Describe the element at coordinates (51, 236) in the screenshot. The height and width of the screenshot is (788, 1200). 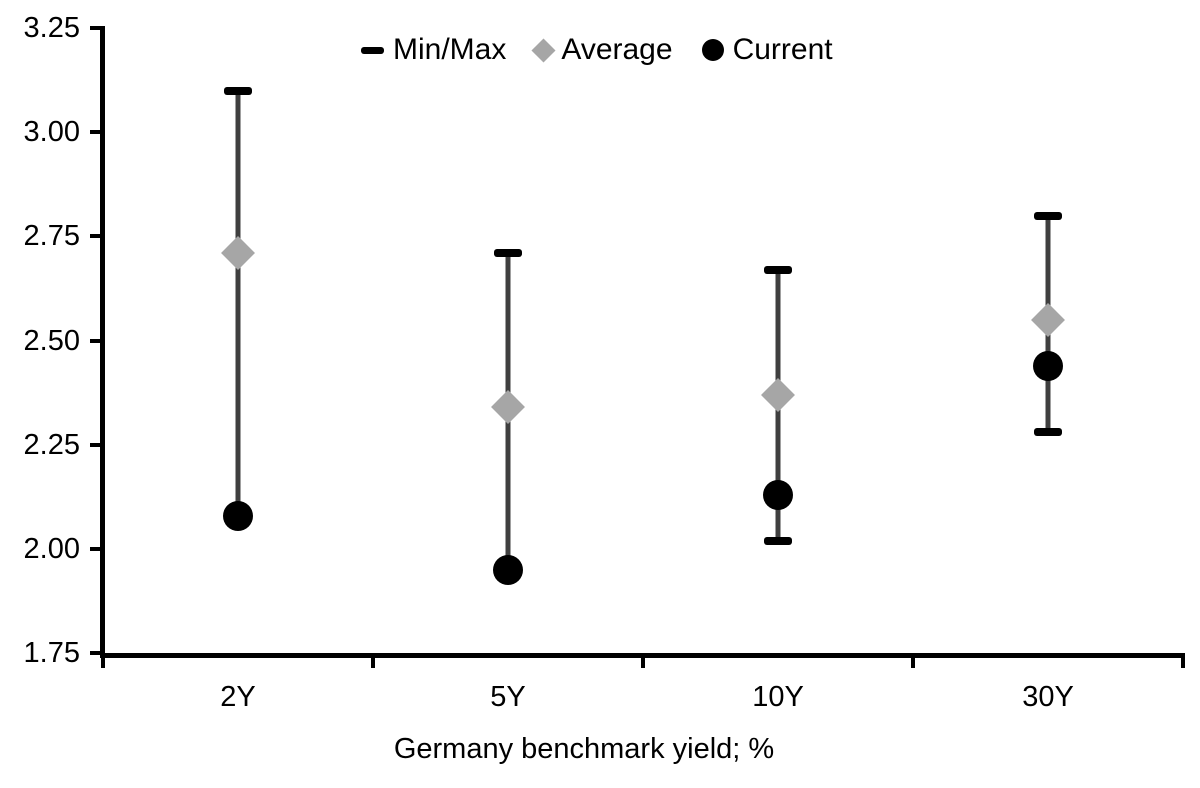
I see `y-tick-label: 2.75` at that location.